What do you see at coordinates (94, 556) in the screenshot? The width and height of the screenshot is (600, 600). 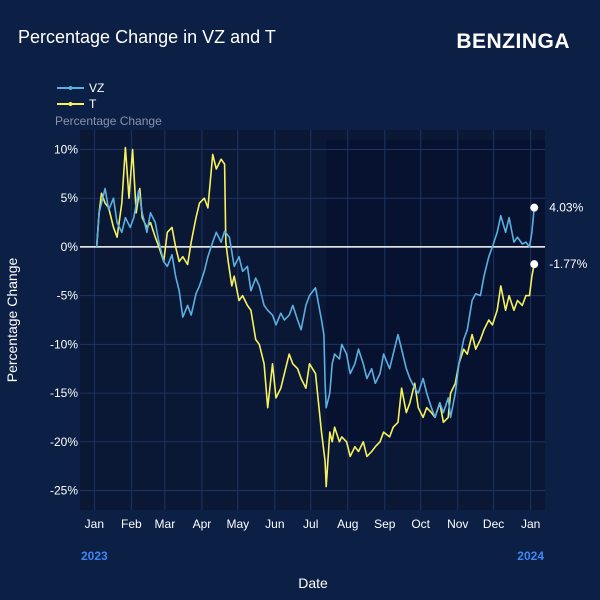 I see `year-label: 2023` at bounding box center [94, 556].